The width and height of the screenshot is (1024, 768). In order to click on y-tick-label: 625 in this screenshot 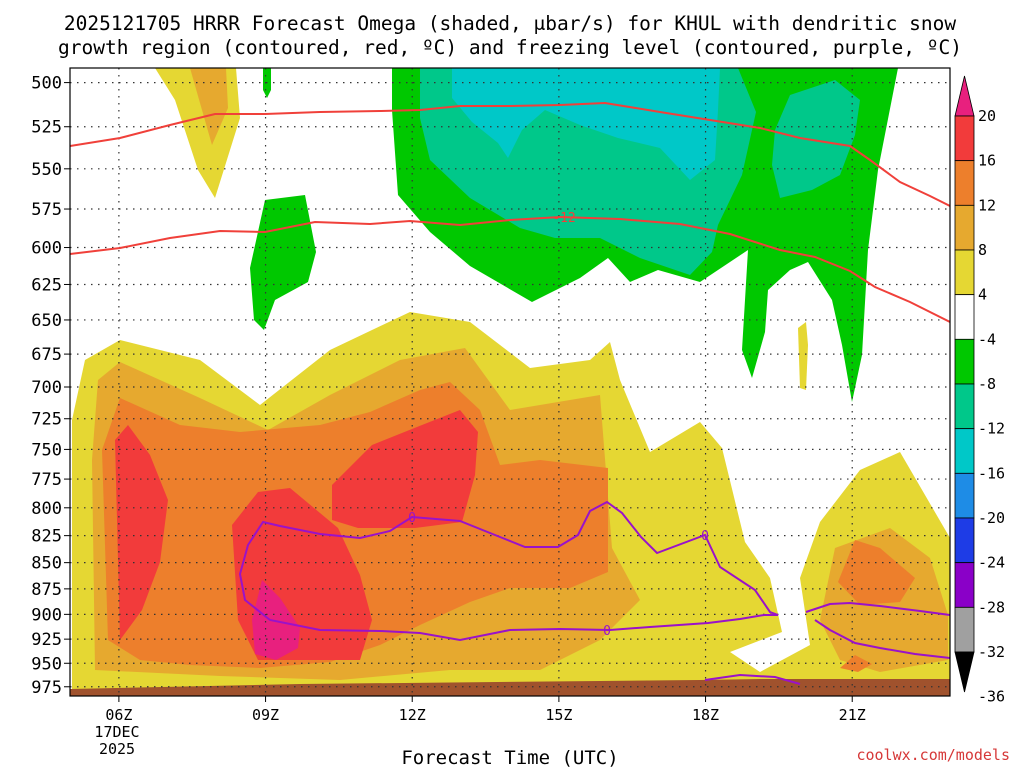, I will do `click(46, 285)`.